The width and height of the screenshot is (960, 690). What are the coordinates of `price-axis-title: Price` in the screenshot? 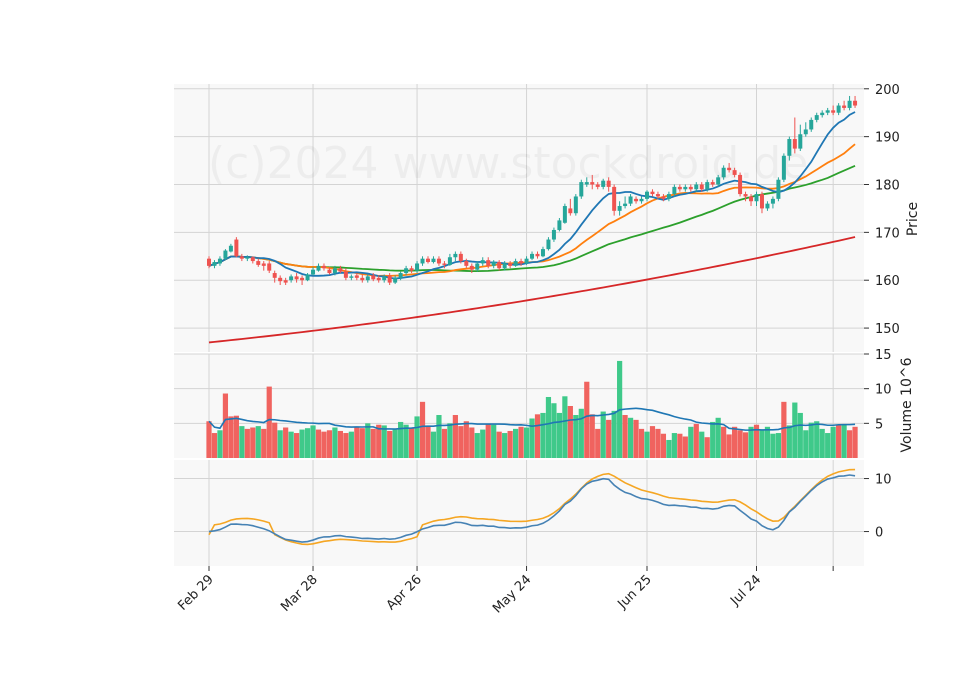 It's located at (913, 219).